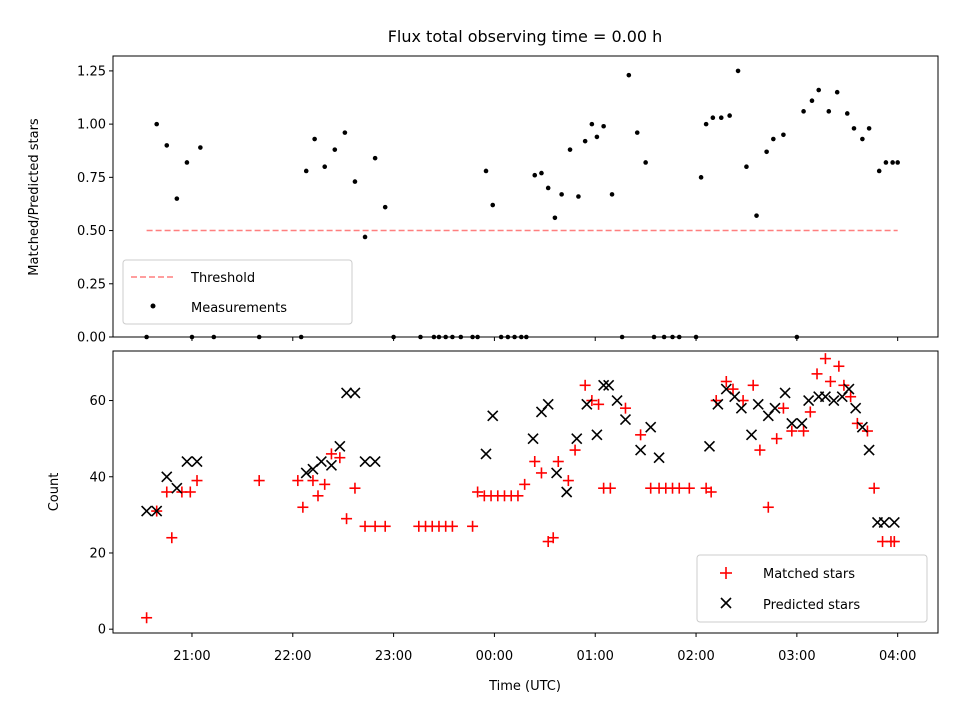 The height and width of the screenshot is (720, 960). What do you see at coordinates (97, 477) in the screenshot?
I see `bottom-y-tick-label: 40` at bounding box center [97, 477].